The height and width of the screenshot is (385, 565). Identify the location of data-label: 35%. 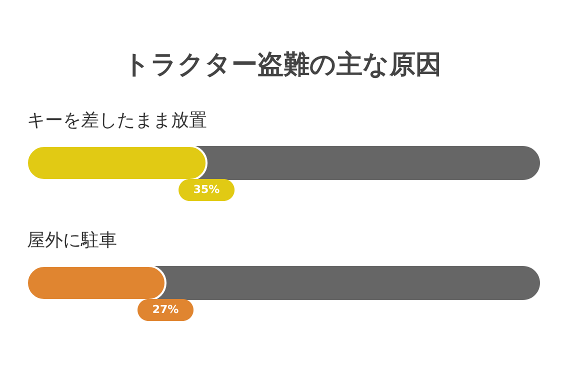
(206, 189).